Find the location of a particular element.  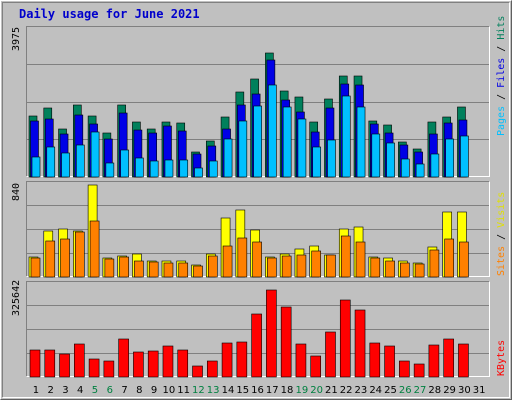

day-tick-label: 19 is located at coordinates (301, 390).